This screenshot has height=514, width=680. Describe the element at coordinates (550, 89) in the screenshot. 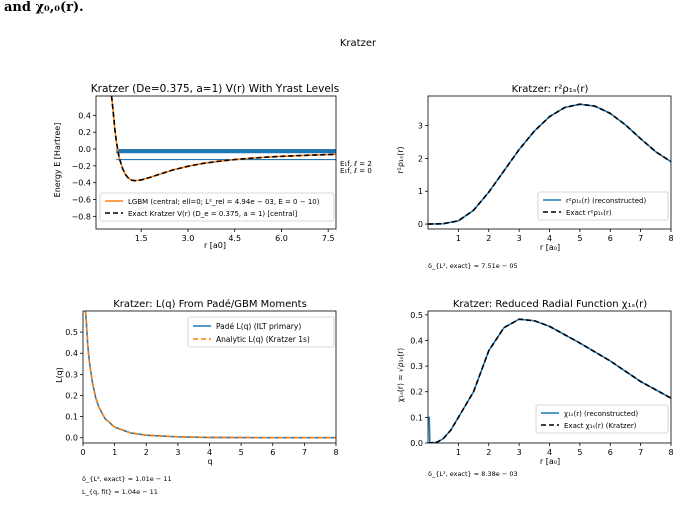

I see `panel-title: Kratzer: r²ρ₁ₛ(r)` at that location.